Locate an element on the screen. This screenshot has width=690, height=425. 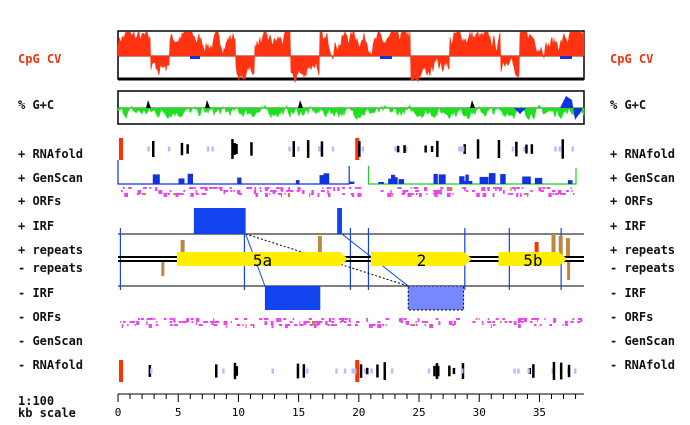
repeats-plus-label-right: + repeats is located at coordinates (643, 250).